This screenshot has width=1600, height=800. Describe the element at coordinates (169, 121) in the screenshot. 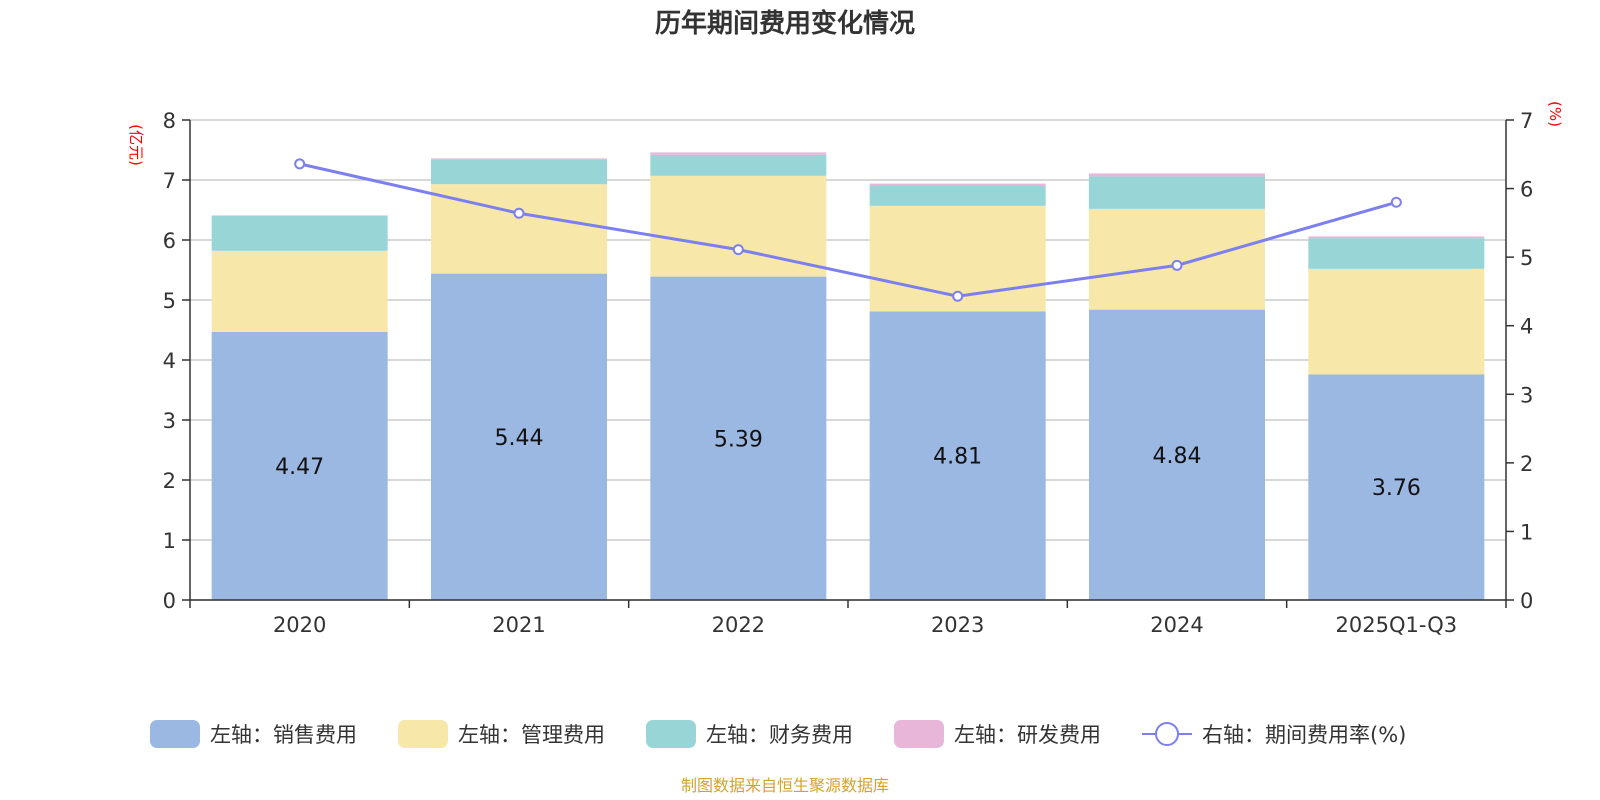

I see `left-tick-label: 8` at that location.